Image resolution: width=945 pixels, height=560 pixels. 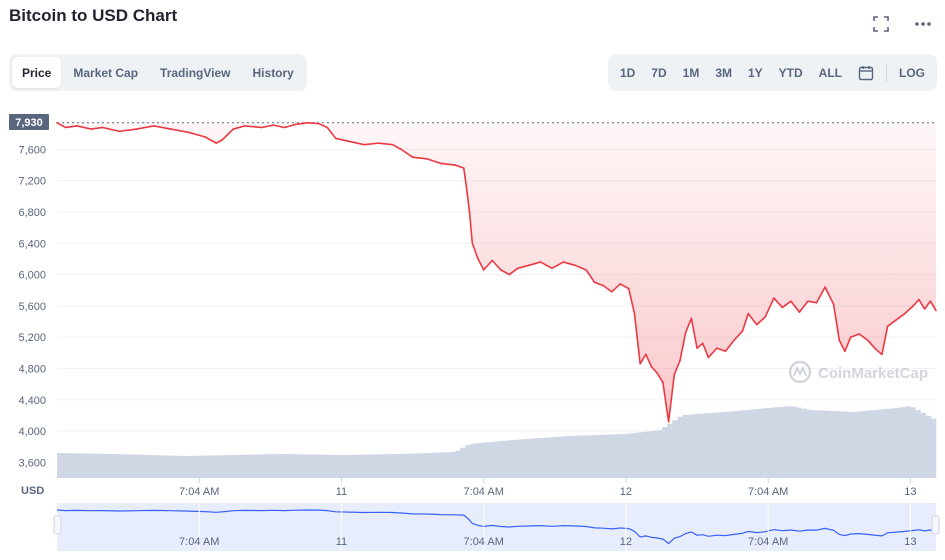 What do you see at coordinates (866, 72) in the screenshot?
I see `calendar-icon` at bounding box center [866, 72].